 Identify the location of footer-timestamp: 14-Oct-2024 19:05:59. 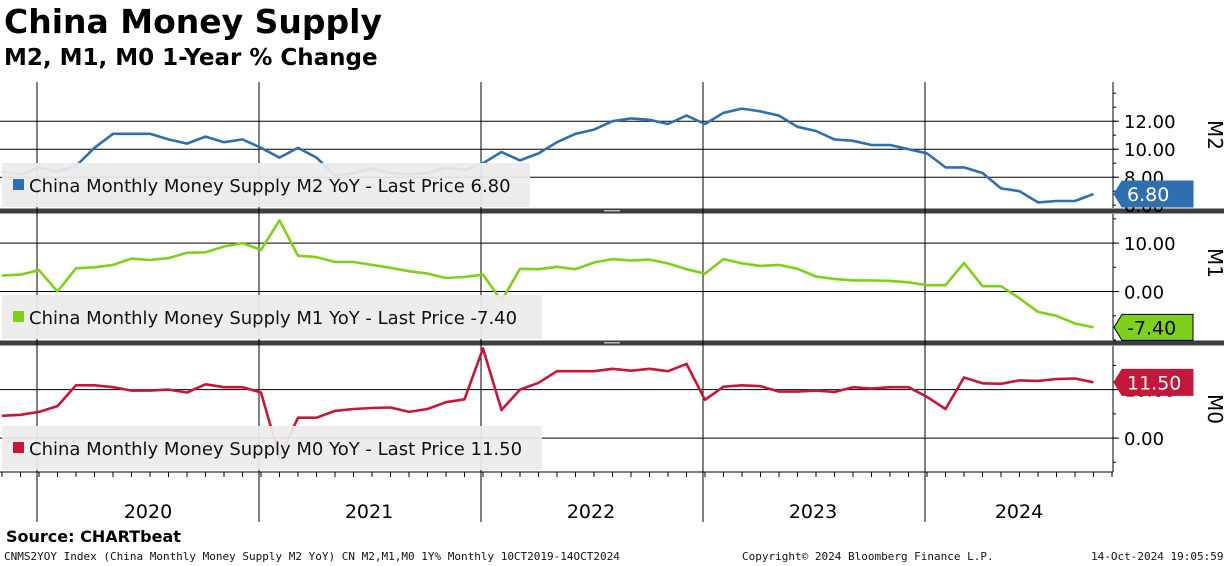
(1157, 556).